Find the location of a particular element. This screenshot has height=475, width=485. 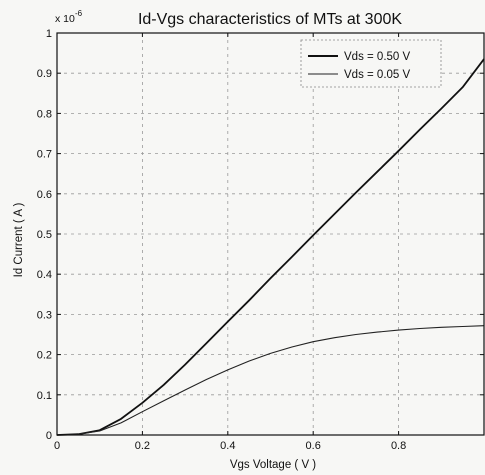

x-tick-label: 0.4 is located at coordinates (227, 446).